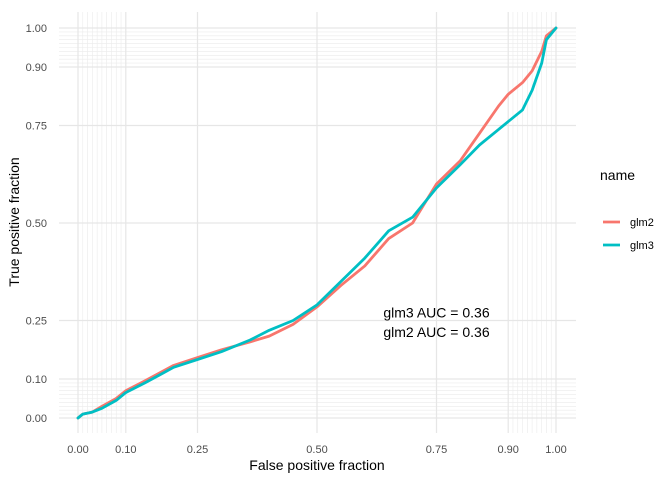  What do you see at coordinates (36, 127) in the screenshot?
I see `y-tick-label: 0.75` at bounding box center [36, 127].